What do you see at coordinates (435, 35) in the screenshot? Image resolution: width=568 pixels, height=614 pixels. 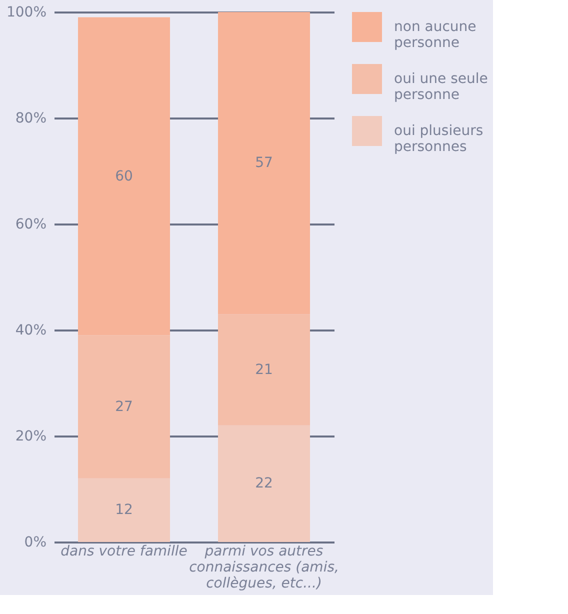 I see `legend-label: non aucune personne` at bounding box center [435, 35].